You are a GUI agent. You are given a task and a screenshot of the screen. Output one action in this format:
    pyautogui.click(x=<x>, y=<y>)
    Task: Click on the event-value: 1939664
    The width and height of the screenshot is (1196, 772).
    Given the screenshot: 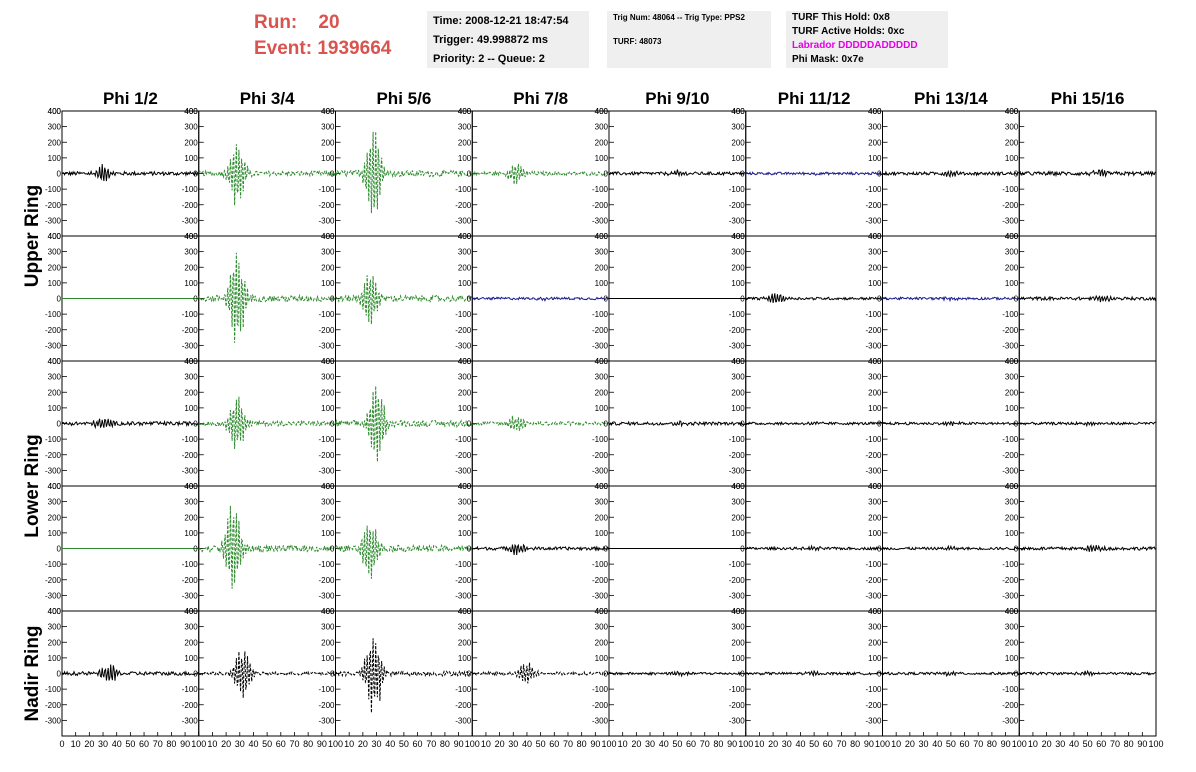 What is the action you would take?
    pyautogui.click(x=354, y=48)
    